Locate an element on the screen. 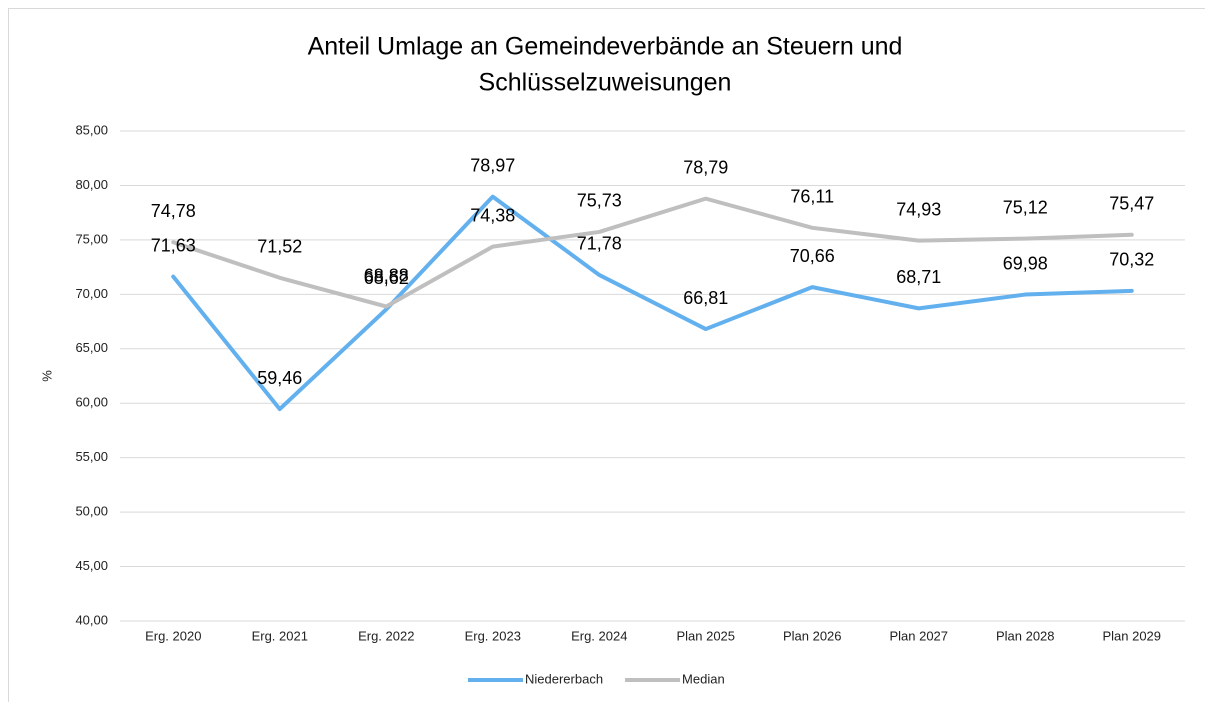 Image resolution: width=1205 pixels, height=702 pixels. data-label: 75,73 is located at coordinates (599, 201).